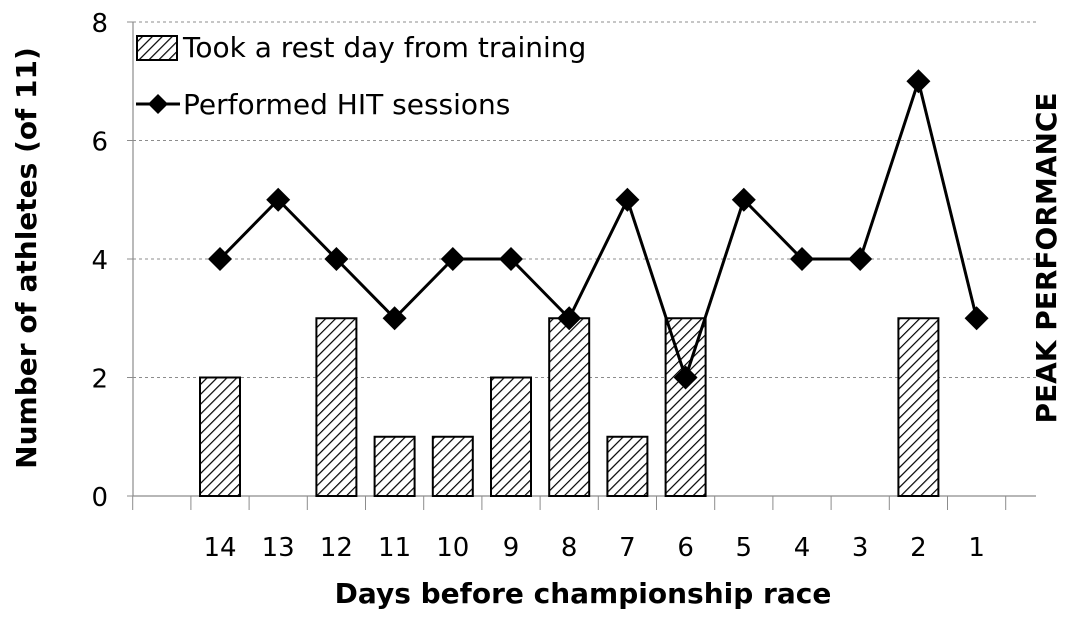 The height and width of the screenshot is (621, 1075). Describe the element at coordinates (685, 548) in the screenshot. I see `x-tick-label: 6` at that location.